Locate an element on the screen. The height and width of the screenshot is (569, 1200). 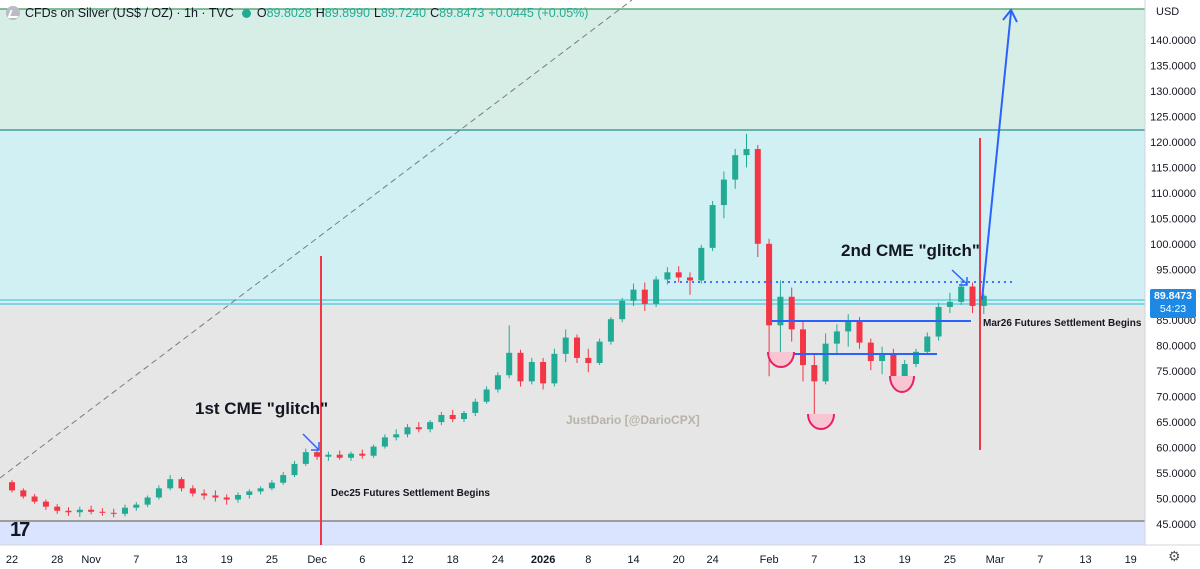
tradingview-logo: 17 is located at coordinates (20, 530).